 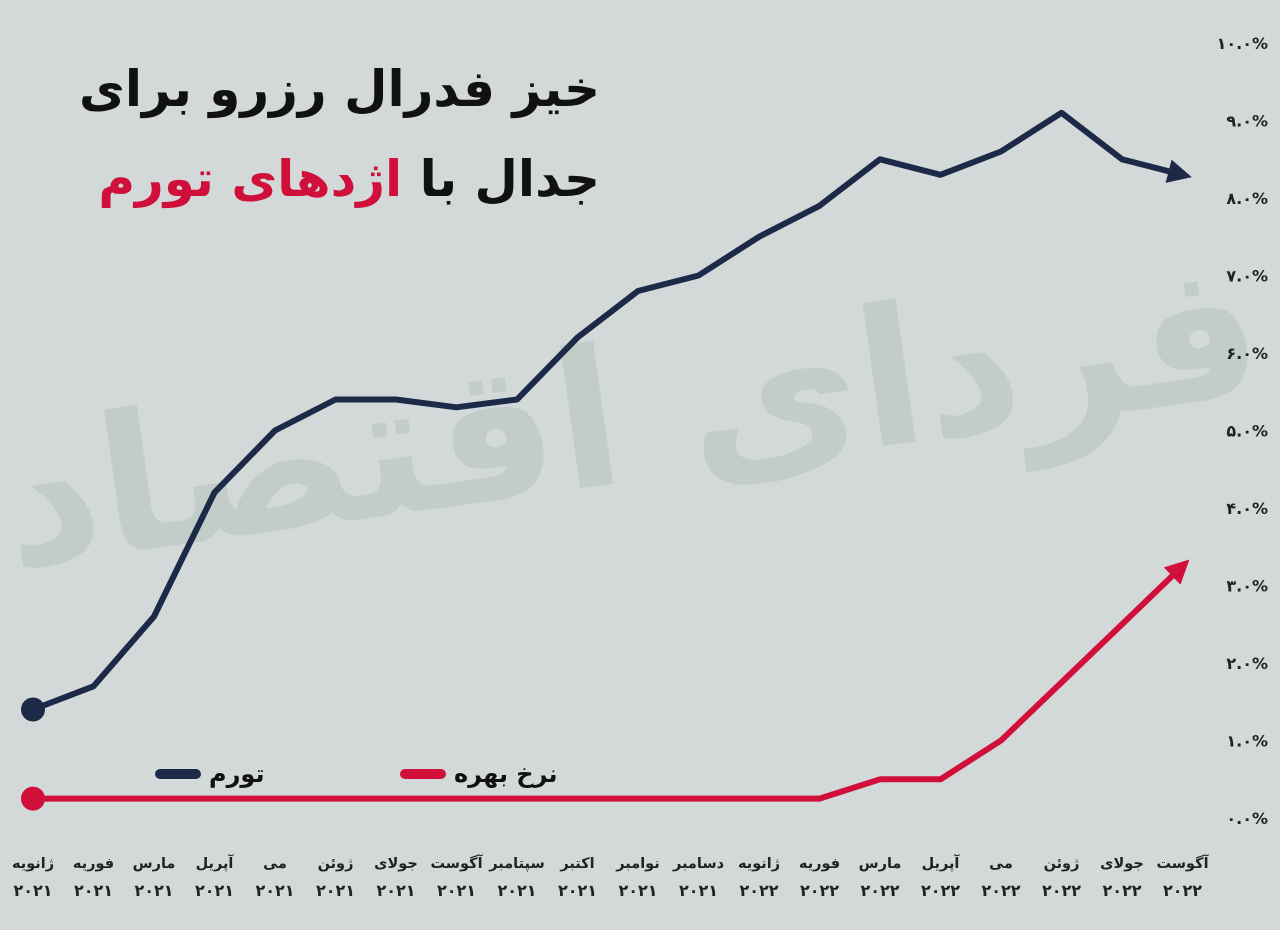 I want to click on y-tick-label: ۰.۰%, so click(x=1247, y=818).